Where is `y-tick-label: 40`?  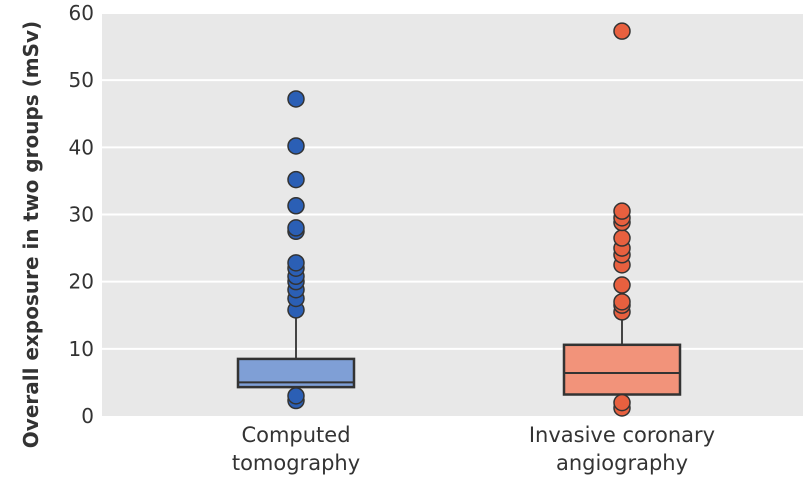 y-tick-label: 40 is located at coordinates (81, 147).